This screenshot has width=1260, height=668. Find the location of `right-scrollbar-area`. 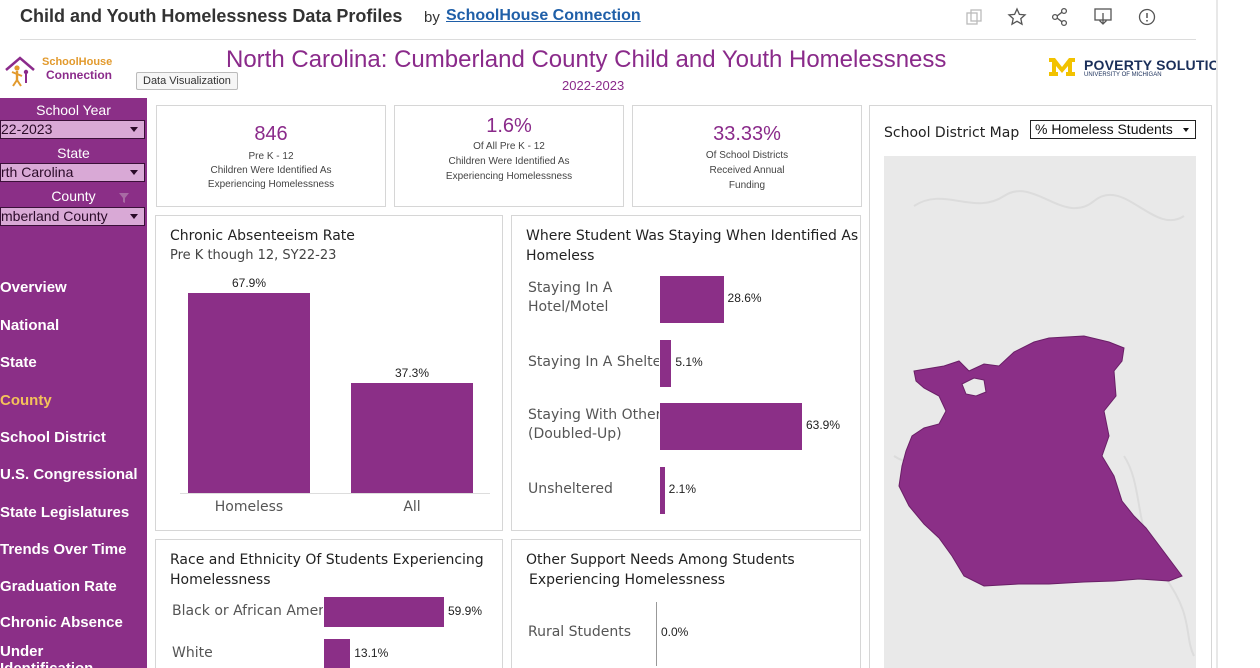

right-scrollbar-area is located at coordinates (1238, 334).